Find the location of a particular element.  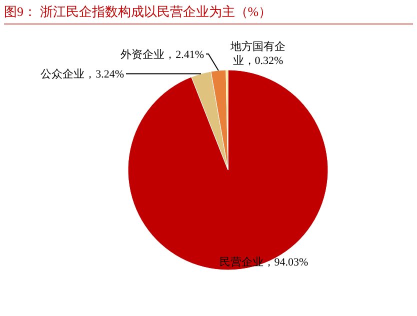

slice-label: 外资企业，2.41% is located at coordinates (162, 54).